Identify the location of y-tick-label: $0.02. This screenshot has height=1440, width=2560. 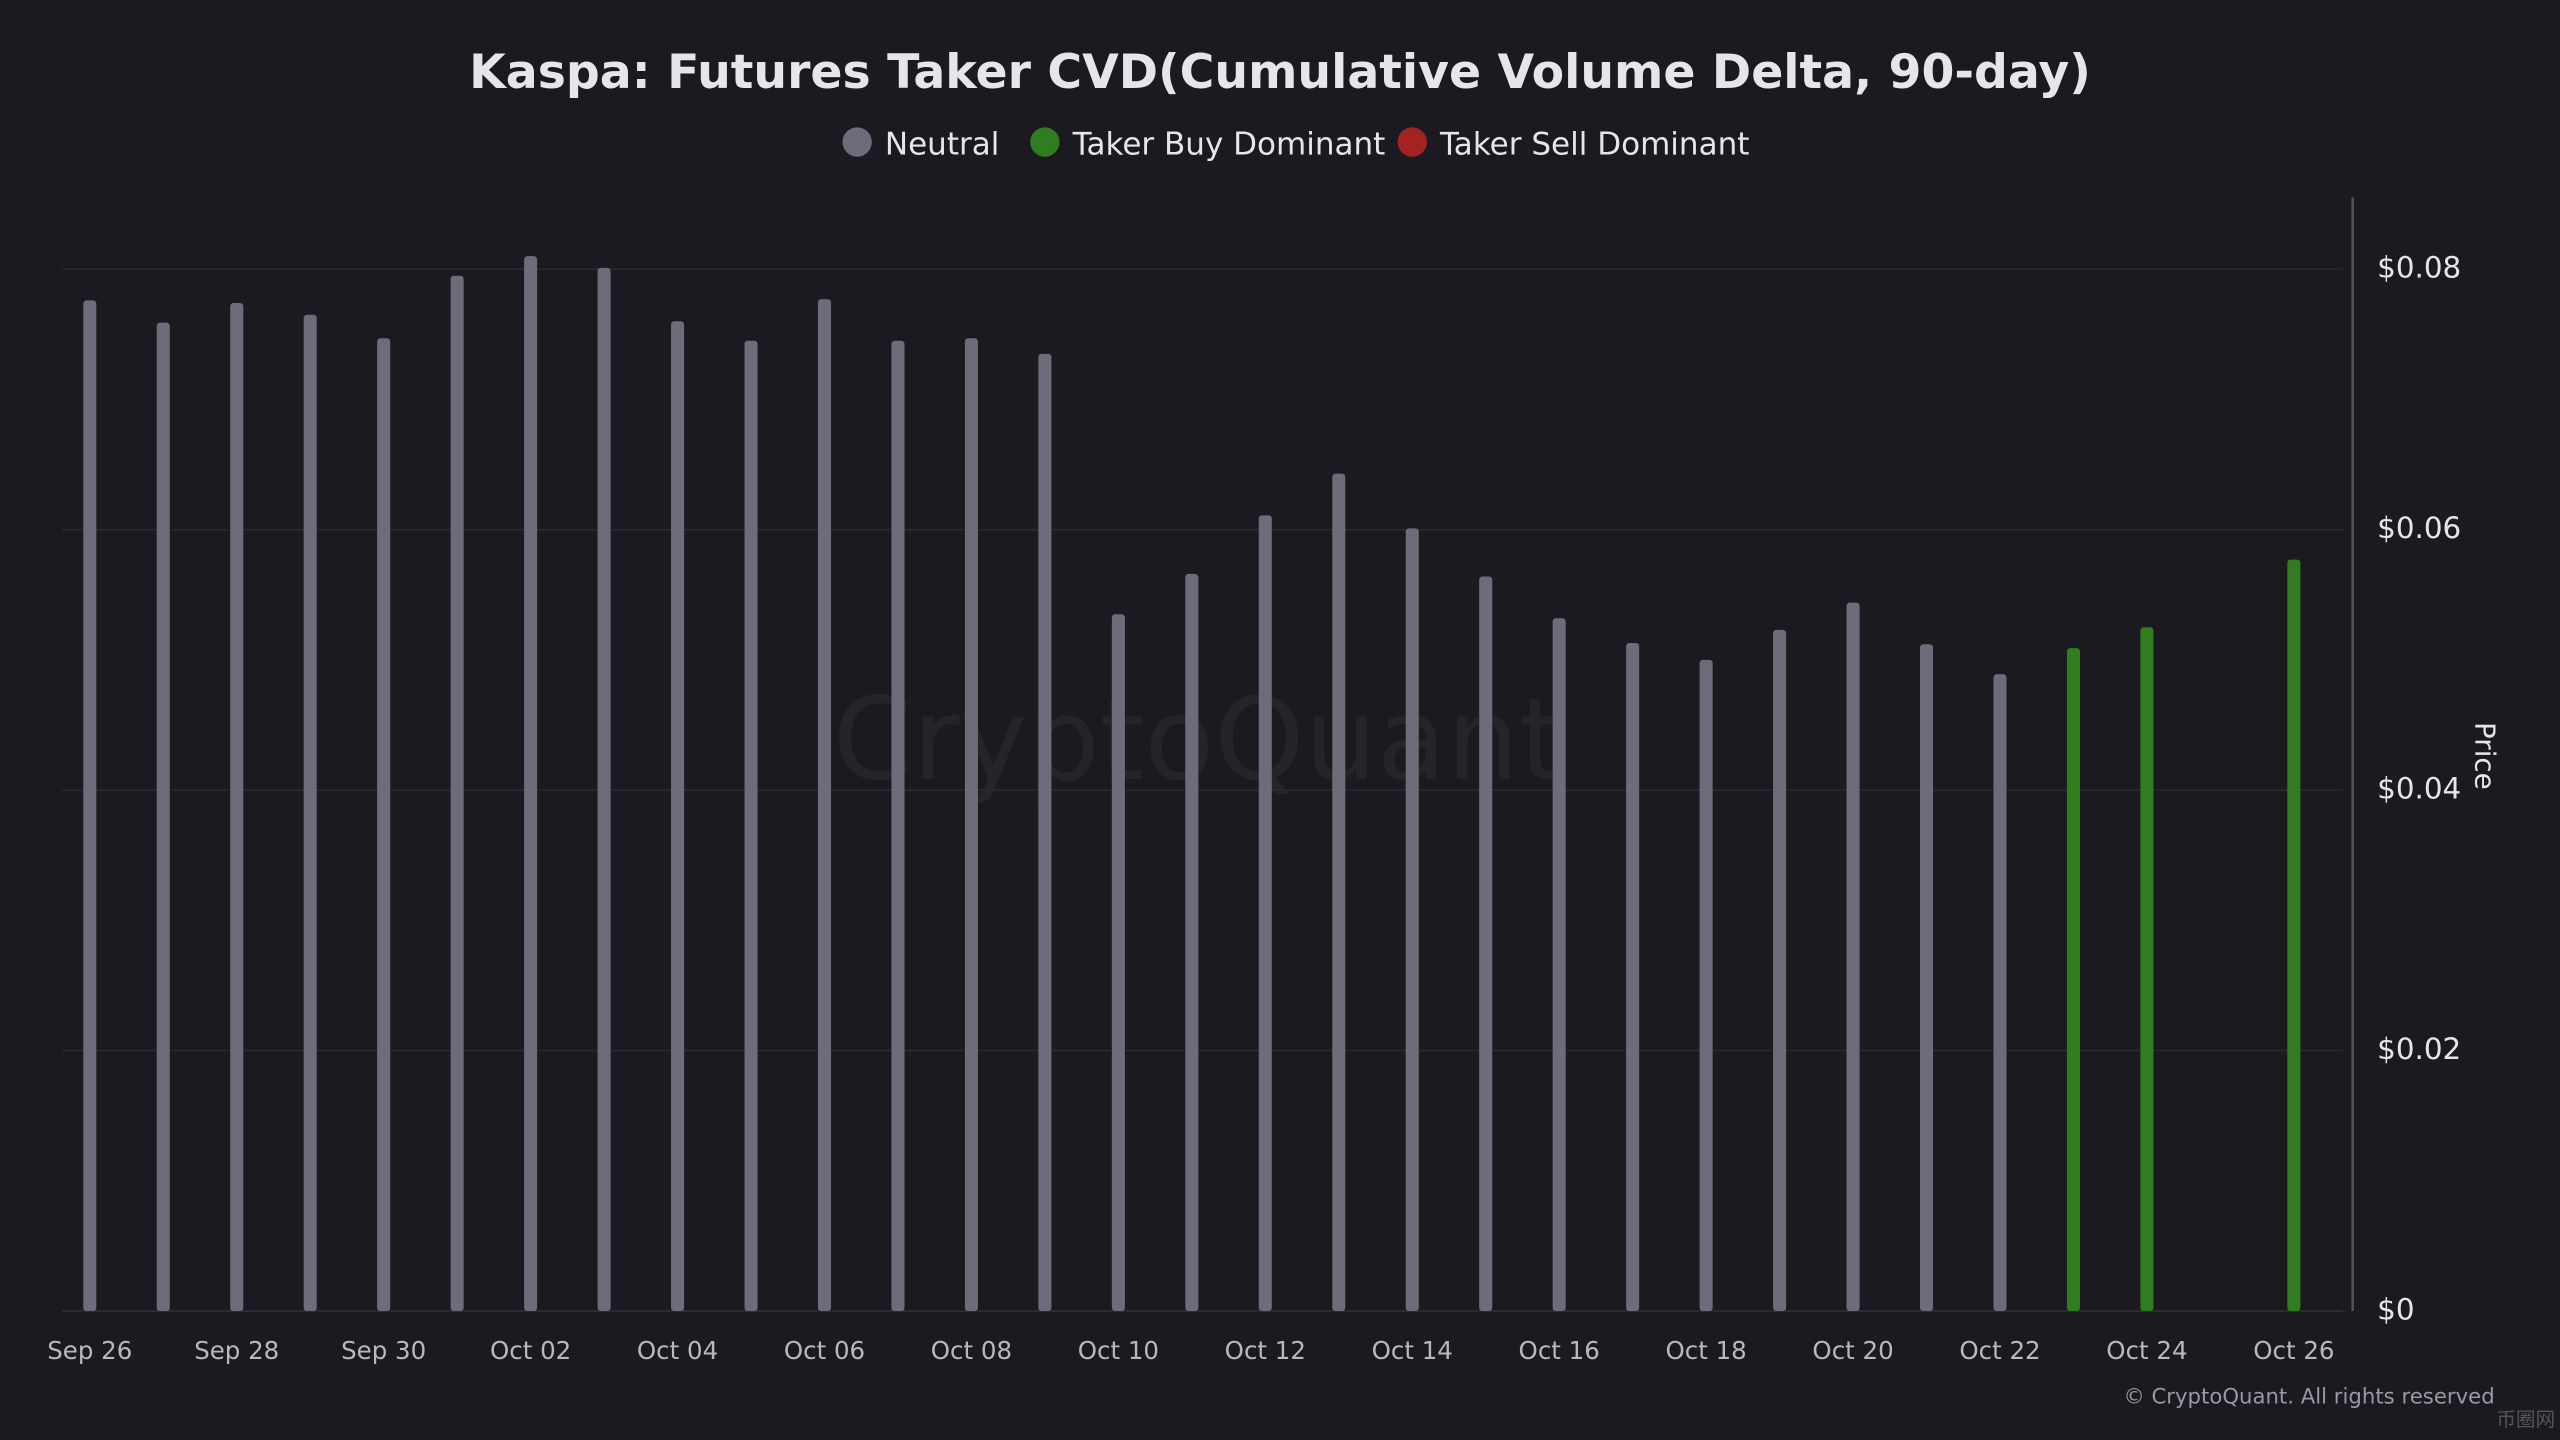
(2419, 1049).